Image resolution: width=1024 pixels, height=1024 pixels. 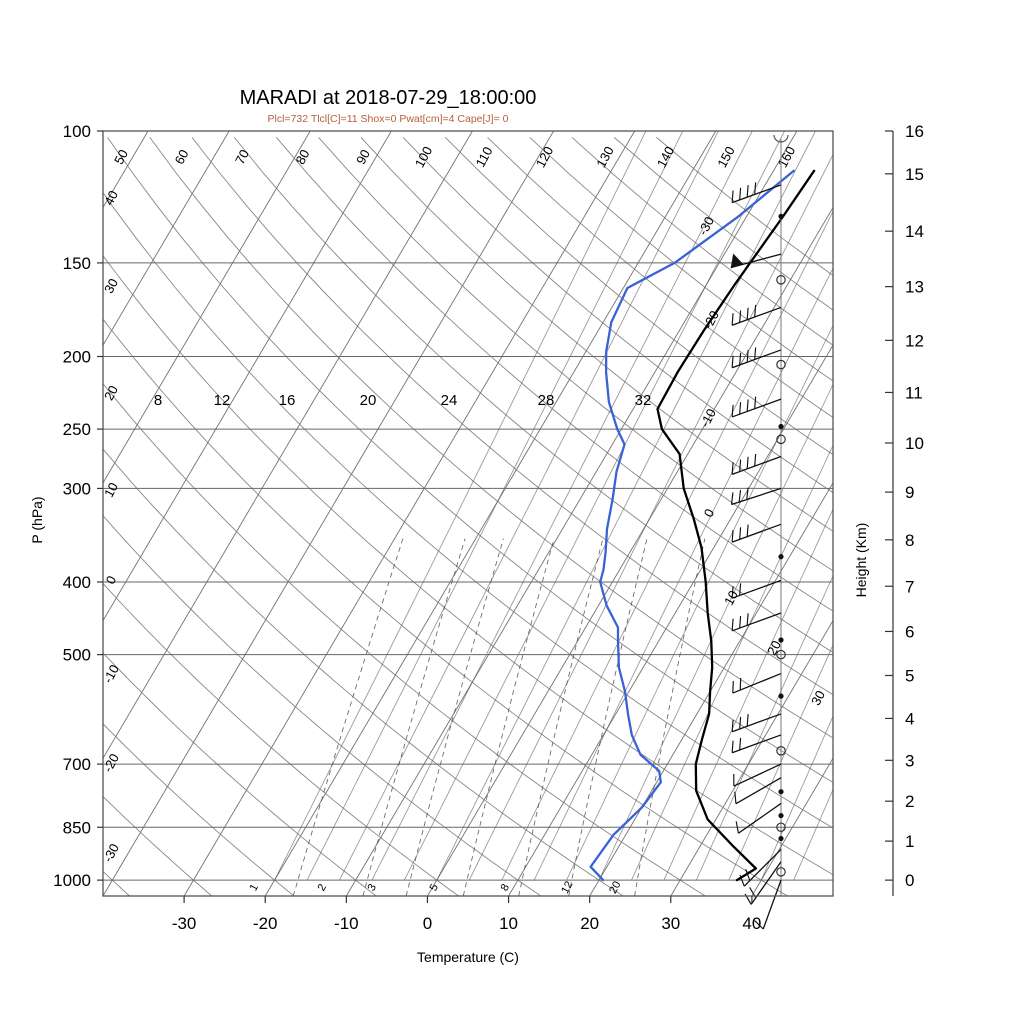 What do you see at coordinates (909, 880) in the screenshot?
I see `height-tick: 0` at bounding box center [909, 880].